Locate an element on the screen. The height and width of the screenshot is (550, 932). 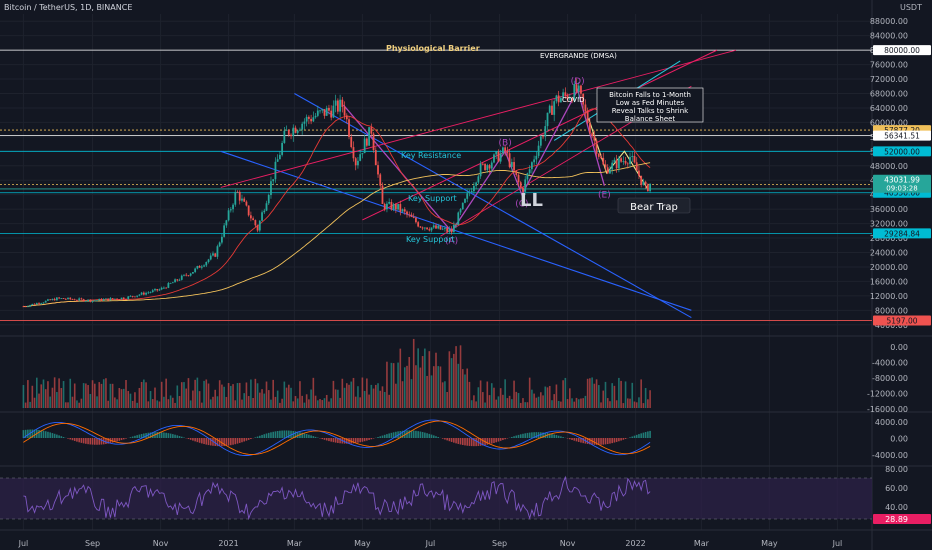
macd-tick-label: 0.00 is located at coordinates (899, 439).